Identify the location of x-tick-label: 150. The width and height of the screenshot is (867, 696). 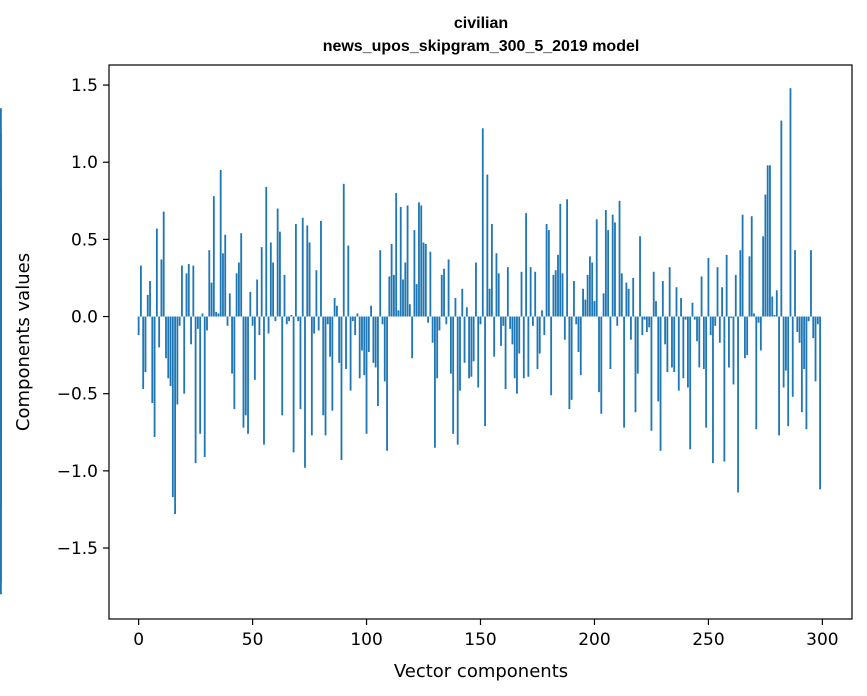
(480, 640).